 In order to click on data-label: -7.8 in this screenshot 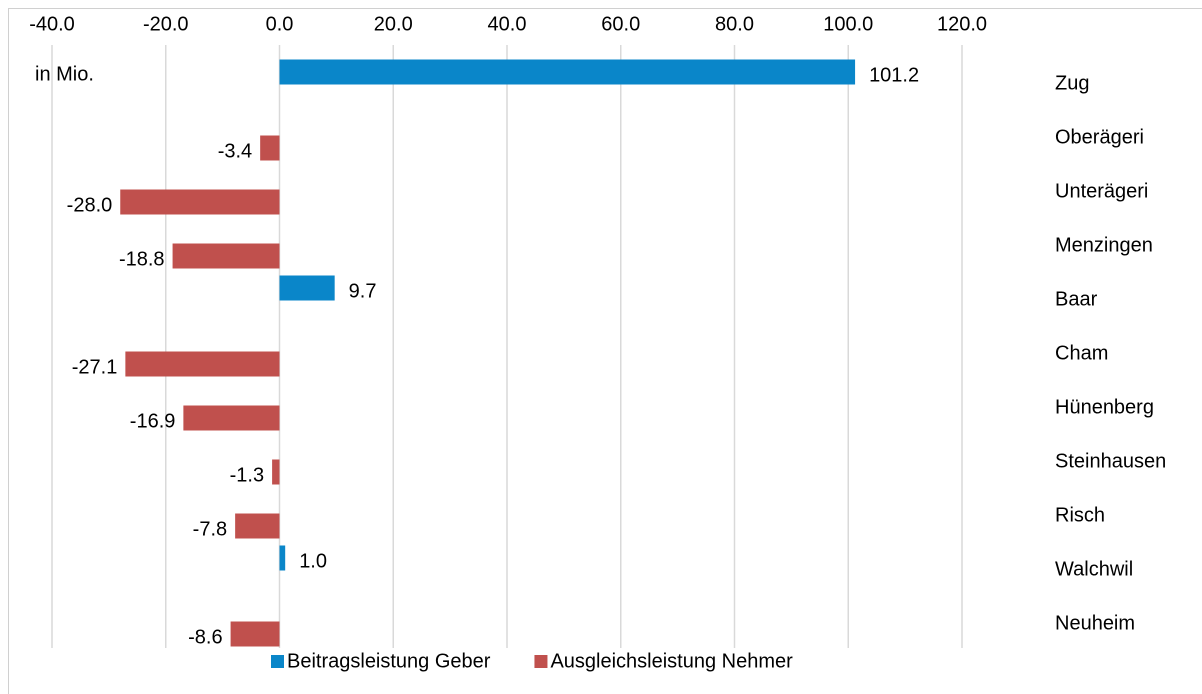, I will do `click(210, 529)`.